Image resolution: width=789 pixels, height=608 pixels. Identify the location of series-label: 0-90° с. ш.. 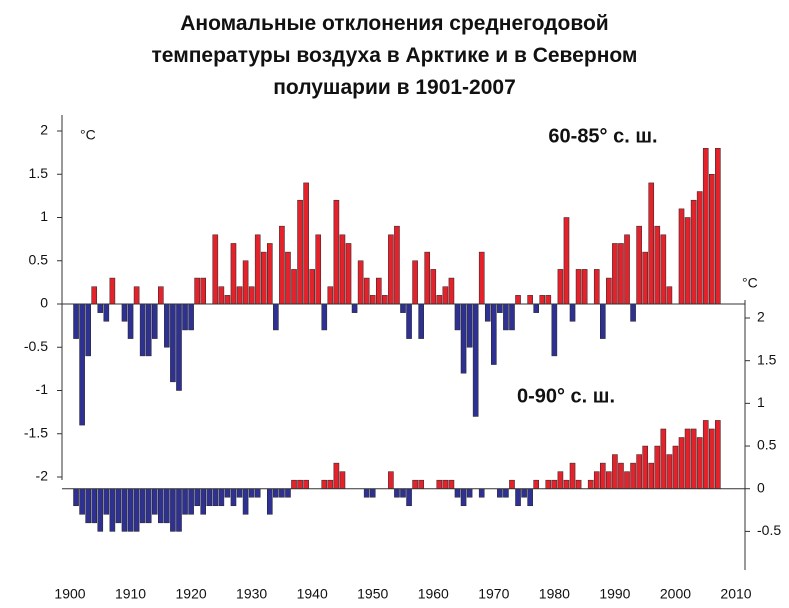
(566, 396).